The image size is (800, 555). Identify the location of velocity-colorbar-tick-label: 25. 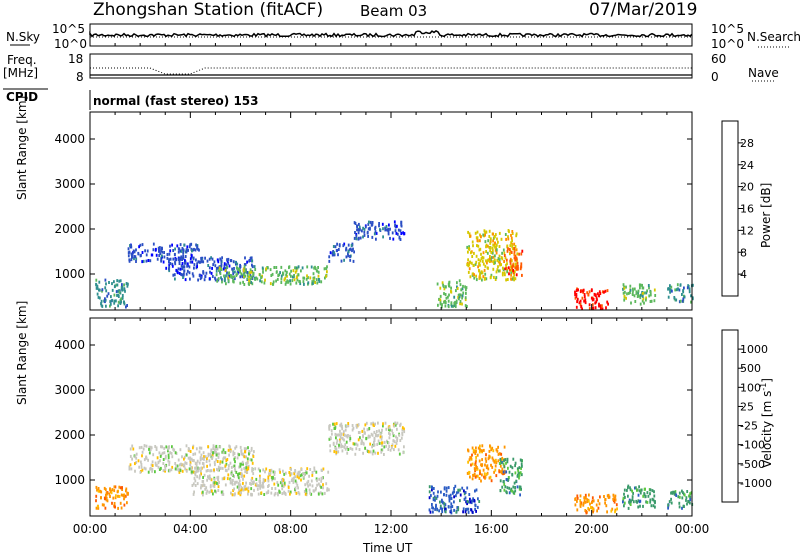
(747, 406).